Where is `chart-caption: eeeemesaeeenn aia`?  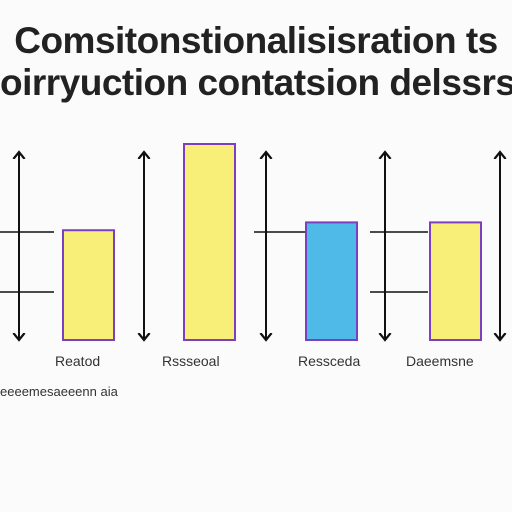 chart-caption: eeeemesaeeenn aia is located at coordinates (59, 391).